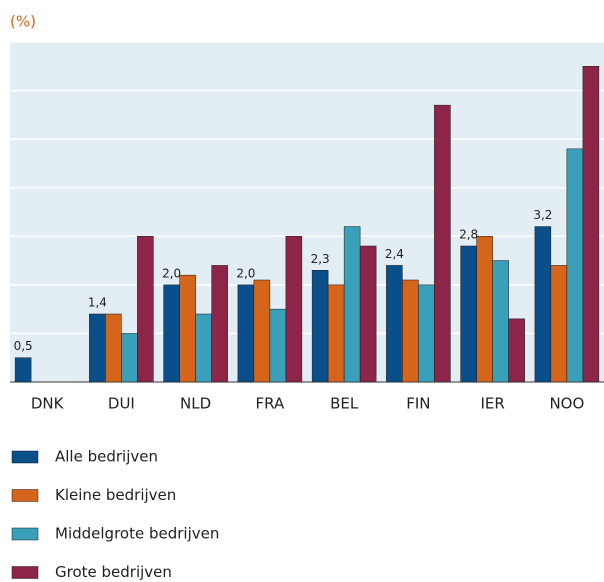  What do you see at coordinates (121, 404) in the screenshot?
I see `x-tick-label: DUI` at bounding box center [121, 404].